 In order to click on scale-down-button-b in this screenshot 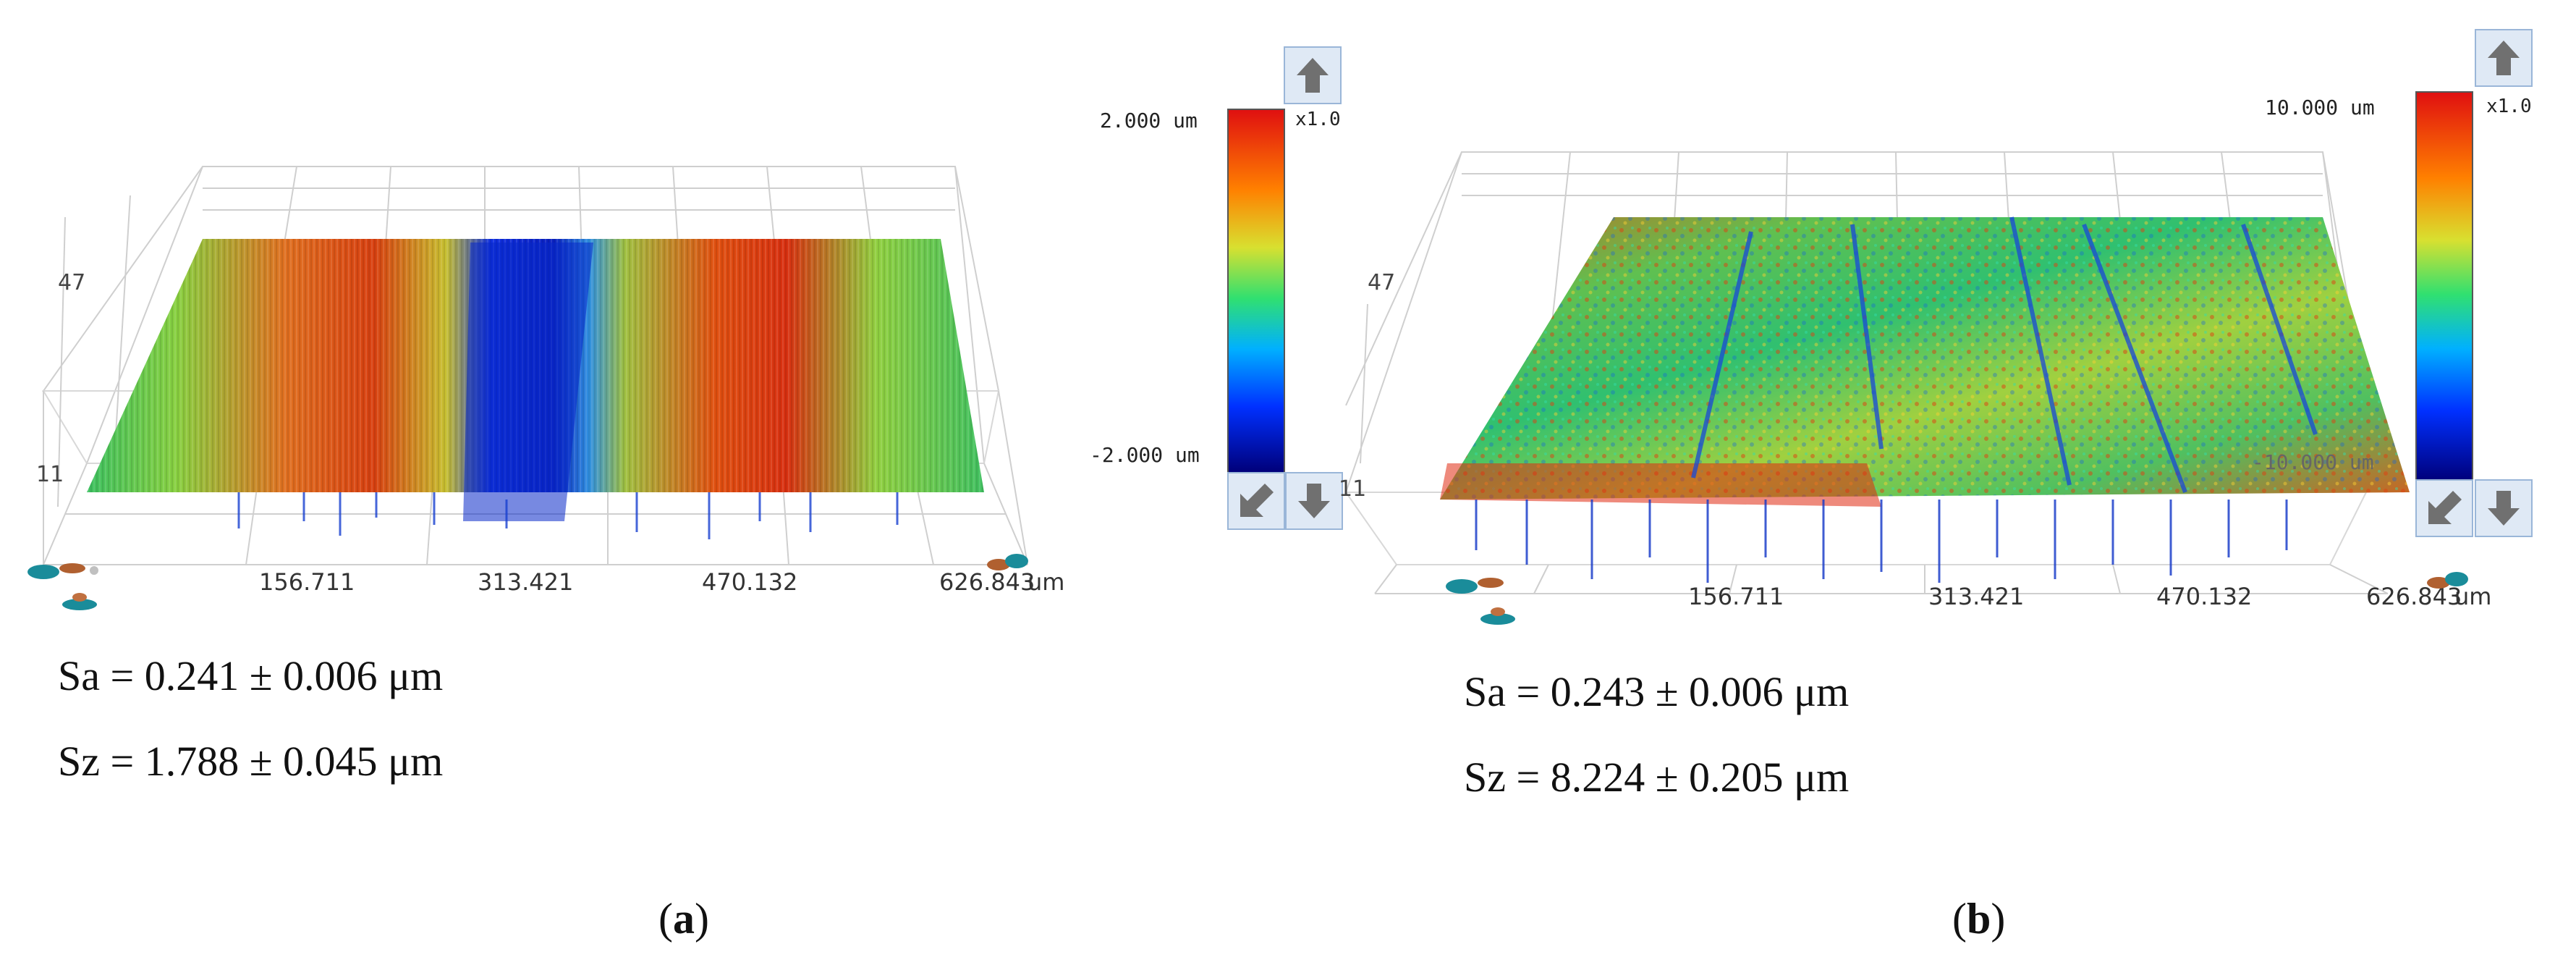, I will do `click(2504, 508)`.